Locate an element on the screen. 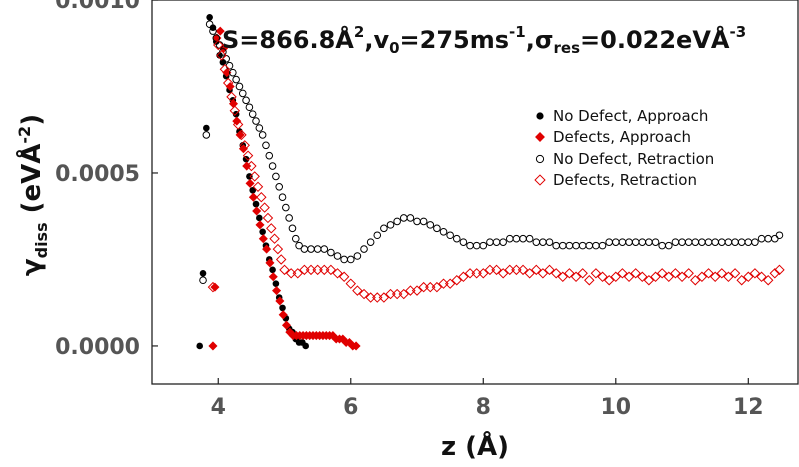  annotation-velocity: ,v is located at coordinates (376, 40).